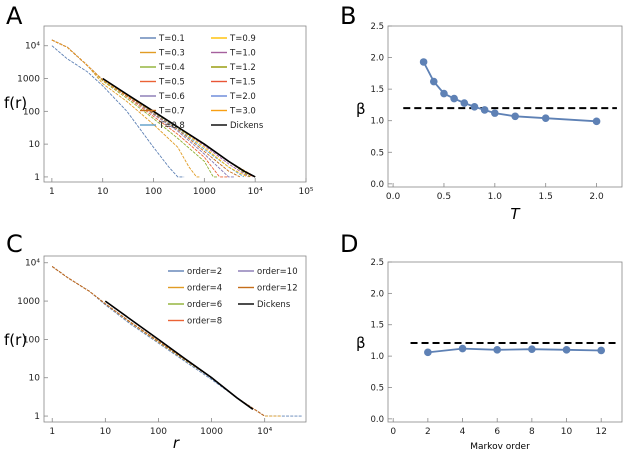 The image size is (642, 456). Describe the element at coordinates (171, 54) in the screenshot. I see `legend-label: T=0.3` at that location.